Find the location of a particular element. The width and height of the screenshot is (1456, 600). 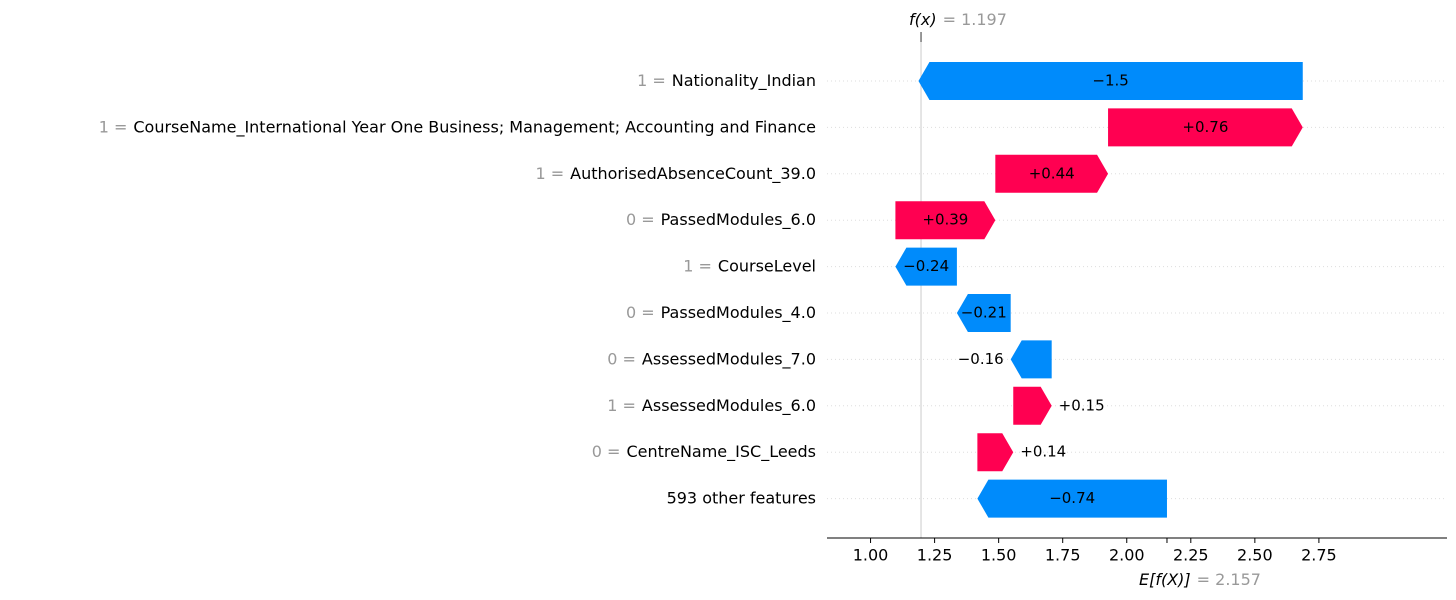

value-label: −0.21 is located at coordinates (984, 313).